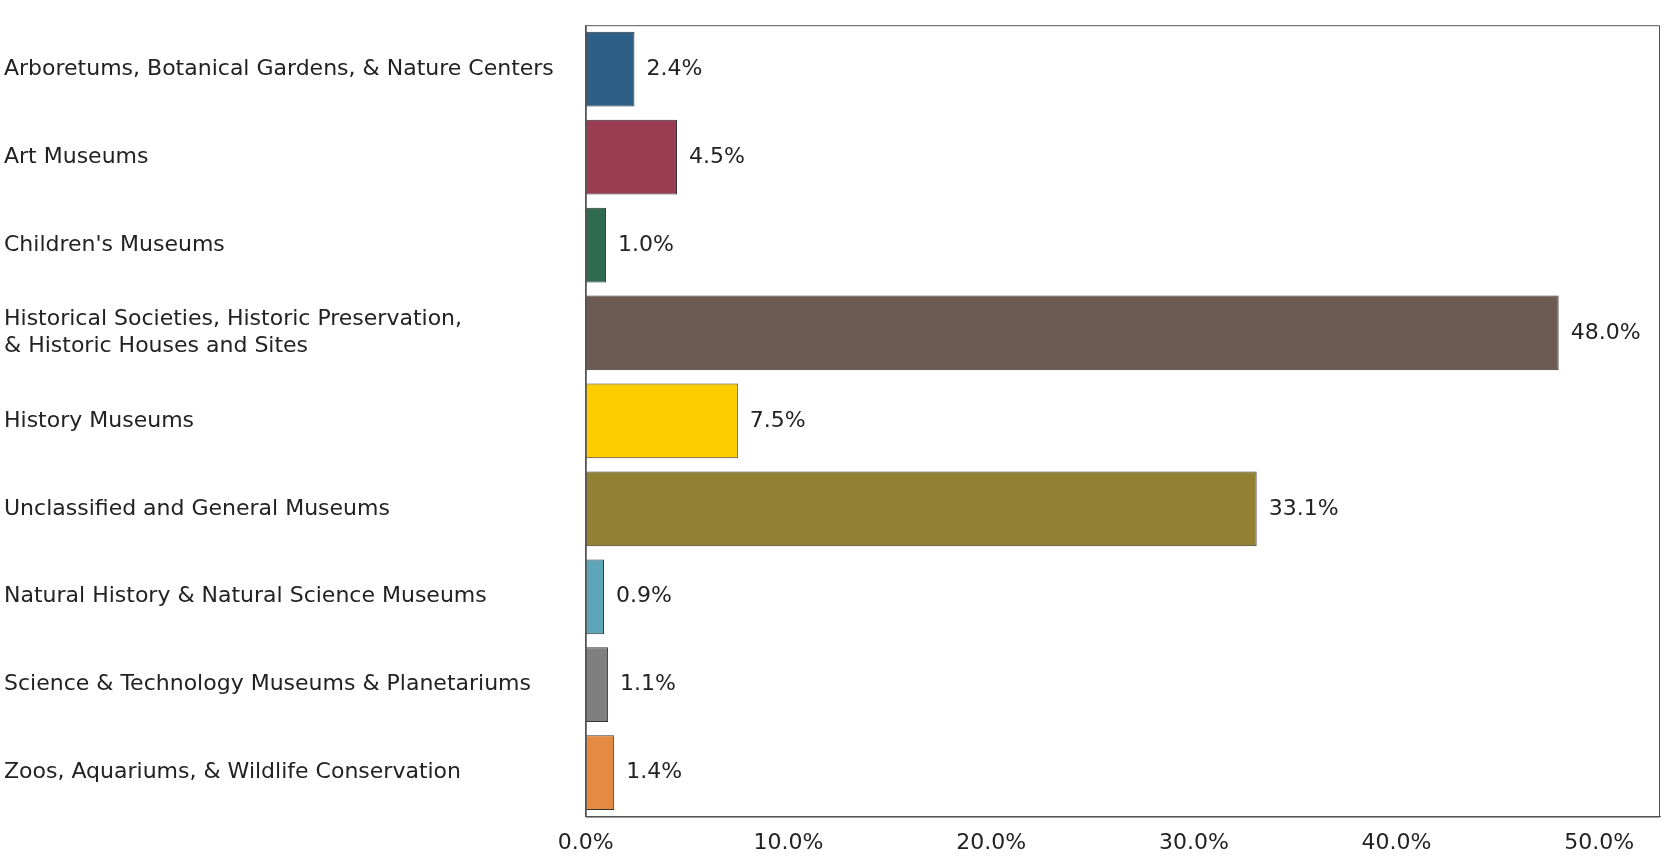 Image resolution: width=1665 pixels, height=863 pixels. I want to click on data-label: 1.4%, so click(654, 771).